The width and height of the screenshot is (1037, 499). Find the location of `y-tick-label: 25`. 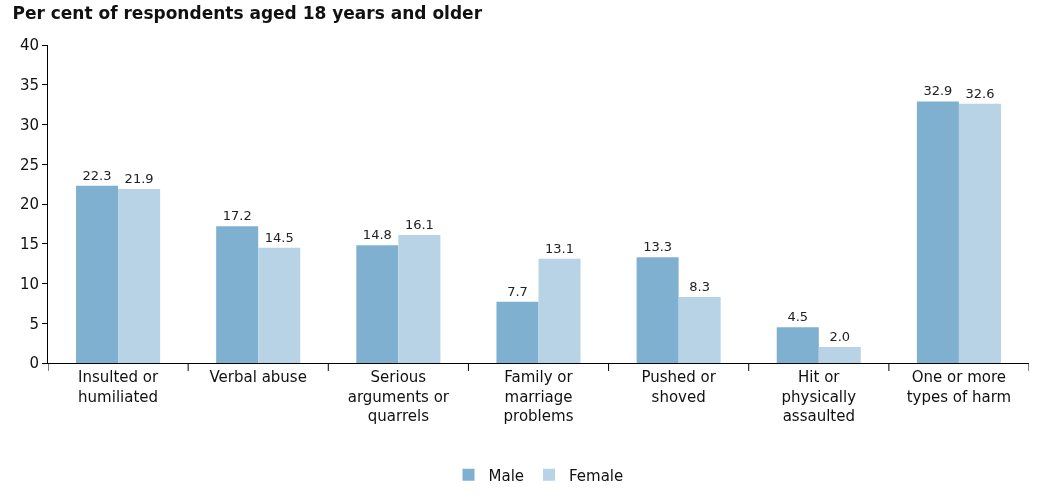

y-tick-label: 25 is located at coordinates (29, 164).